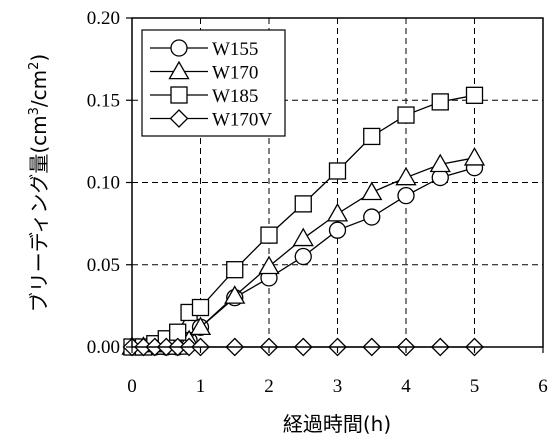  Describe the element at coordinates (39, 58) in the screenshot. I see `y-axis-title-end: )` at that location.